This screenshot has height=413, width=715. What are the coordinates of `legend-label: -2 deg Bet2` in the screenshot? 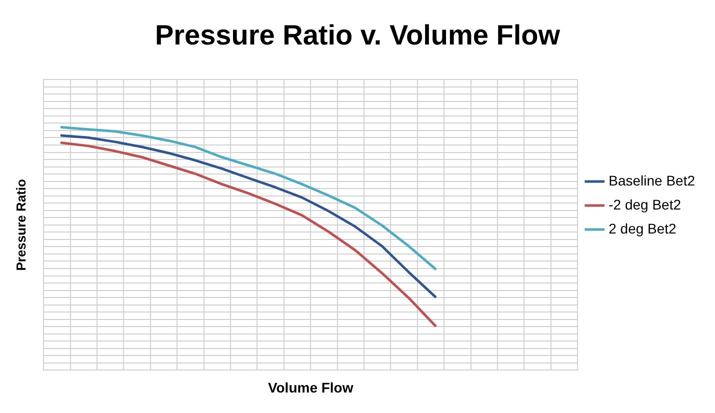 It's located at (645, 204).